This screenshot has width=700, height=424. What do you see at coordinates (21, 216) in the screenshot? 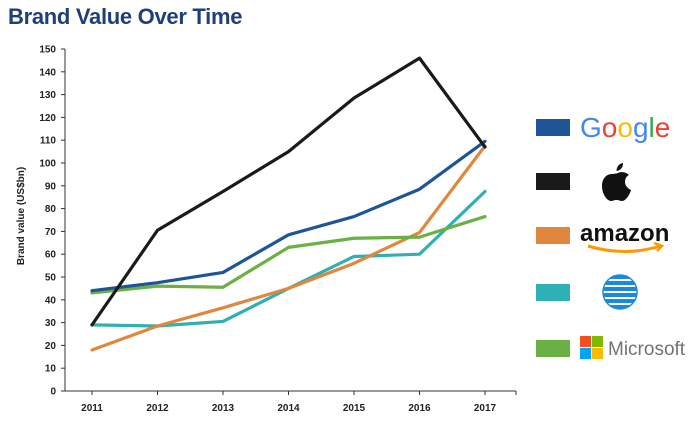
I see `y-axis-label: Brand value (US$bn)` at bounding box center [21, 216].